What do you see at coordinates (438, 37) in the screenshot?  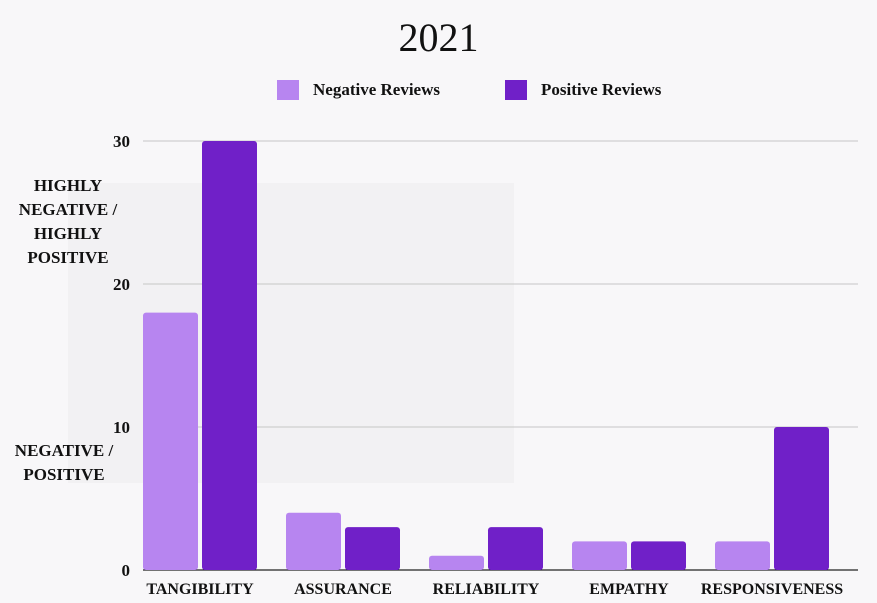 I see `chart-title: 2021` at bounding box center [438, 37].